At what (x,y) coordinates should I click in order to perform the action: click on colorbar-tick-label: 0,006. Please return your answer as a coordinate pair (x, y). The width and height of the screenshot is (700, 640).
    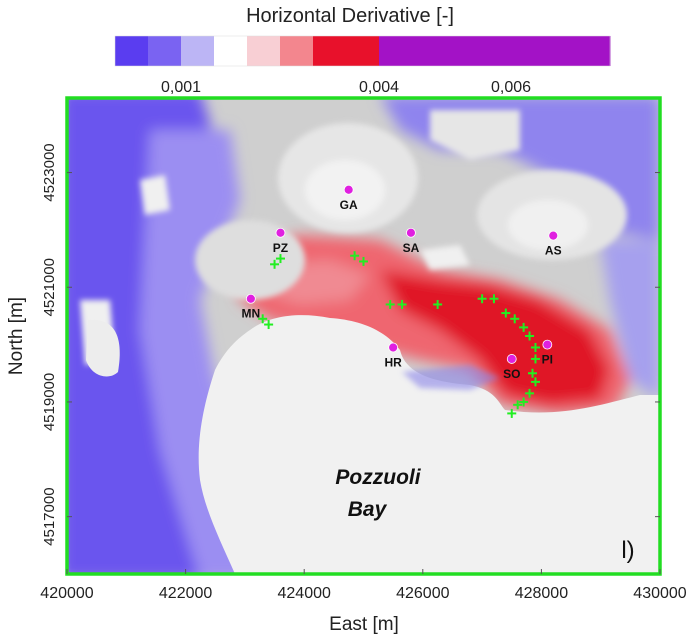
    Looking at the image, I should click on (511, 87).